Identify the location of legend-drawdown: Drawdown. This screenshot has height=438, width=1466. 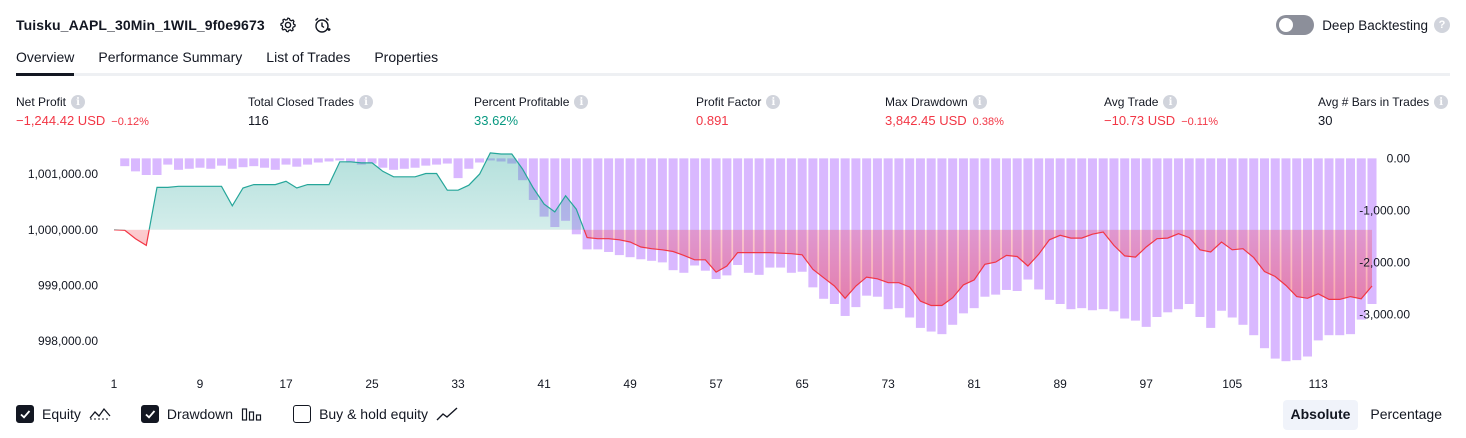
(201, 414).